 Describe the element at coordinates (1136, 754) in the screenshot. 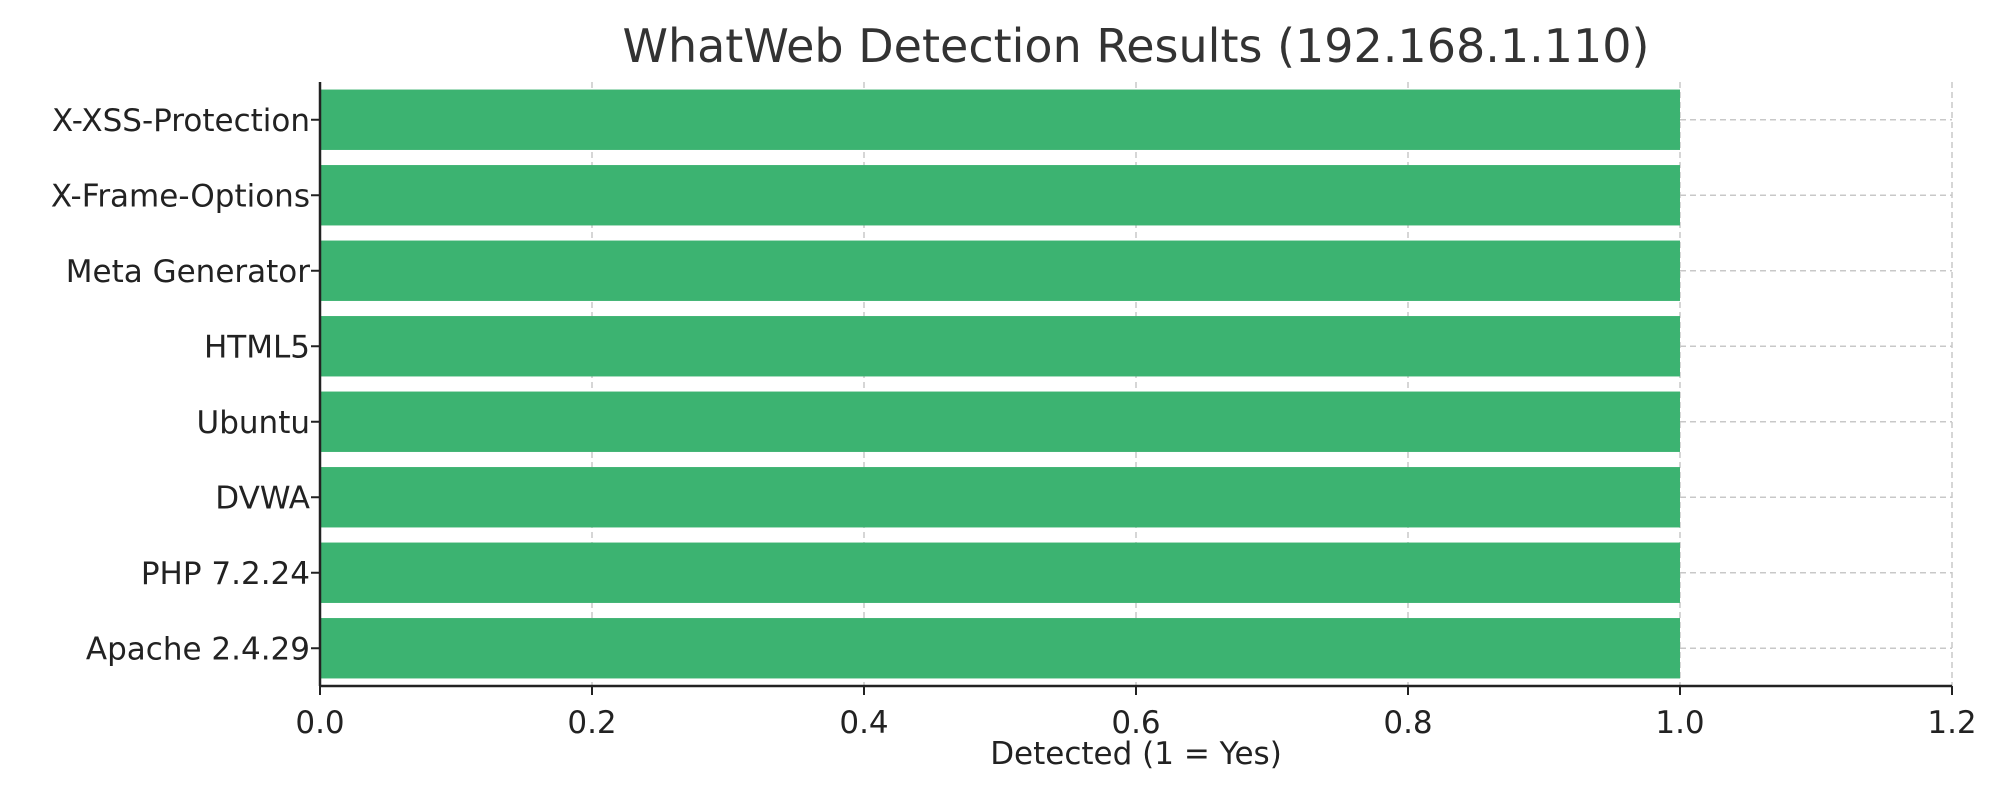

I see `x-axis-label: Detected (1 = Yes)` at that location.